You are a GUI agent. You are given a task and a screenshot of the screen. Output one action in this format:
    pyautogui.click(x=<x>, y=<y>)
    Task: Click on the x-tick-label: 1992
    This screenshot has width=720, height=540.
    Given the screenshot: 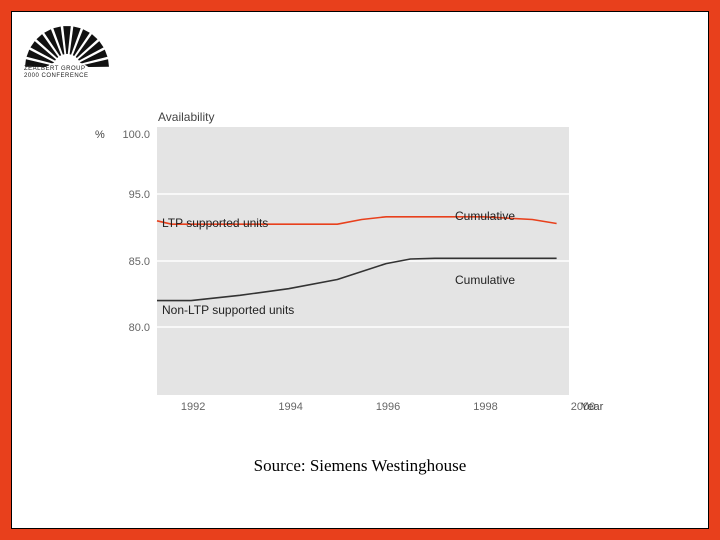 What is the action you would take?
    pyautogui.click(x=193, y=407)
    